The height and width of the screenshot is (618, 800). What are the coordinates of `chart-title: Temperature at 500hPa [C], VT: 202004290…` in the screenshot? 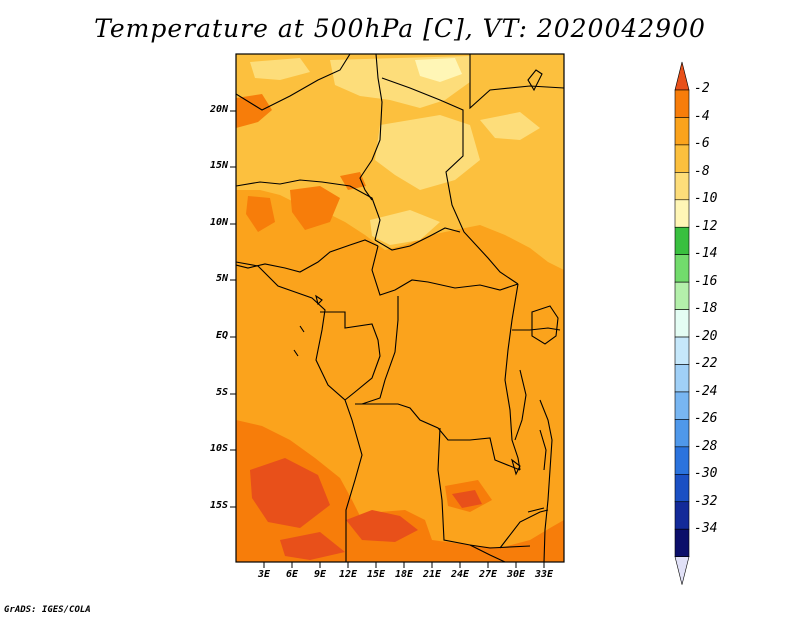 It's located at (400, 28).